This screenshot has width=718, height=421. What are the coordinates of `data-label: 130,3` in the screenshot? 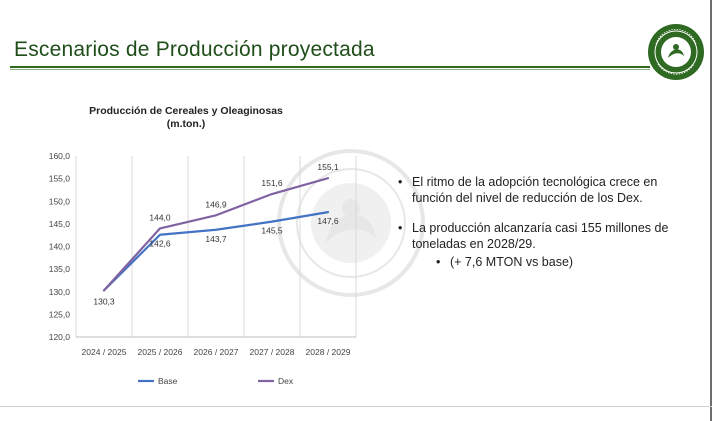 It's located at (104, 301).